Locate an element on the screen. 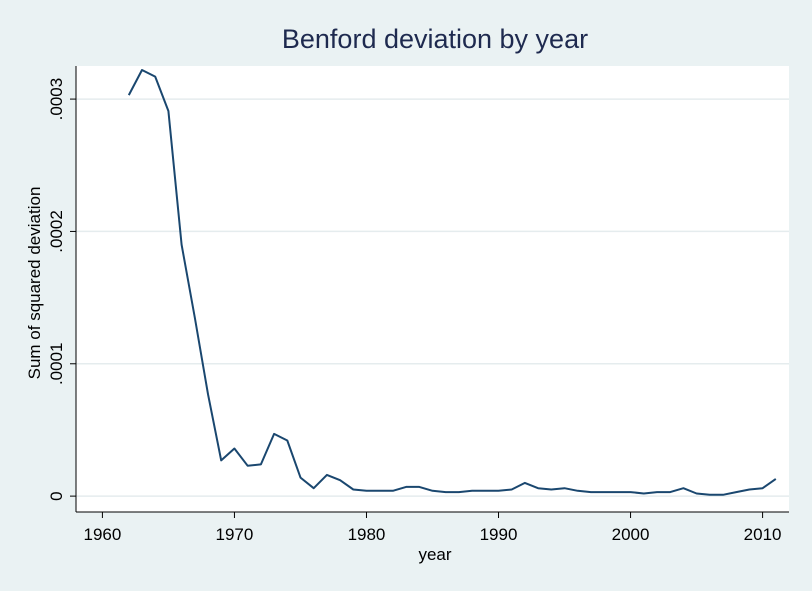 Image resolution: width=812 pixels, height=591 pixels. y-tick-label: .0003 is located at coordinates (56, 99).